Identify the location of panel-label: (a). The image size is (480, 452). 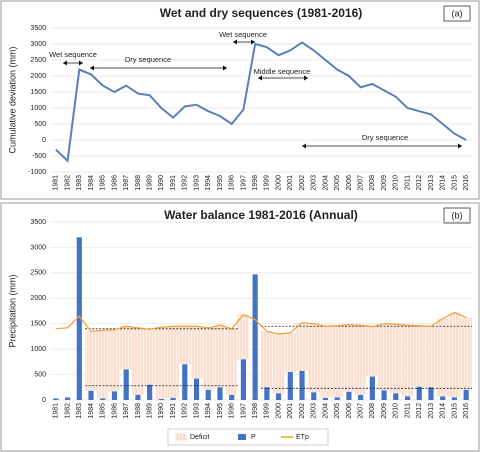
(457, 13).